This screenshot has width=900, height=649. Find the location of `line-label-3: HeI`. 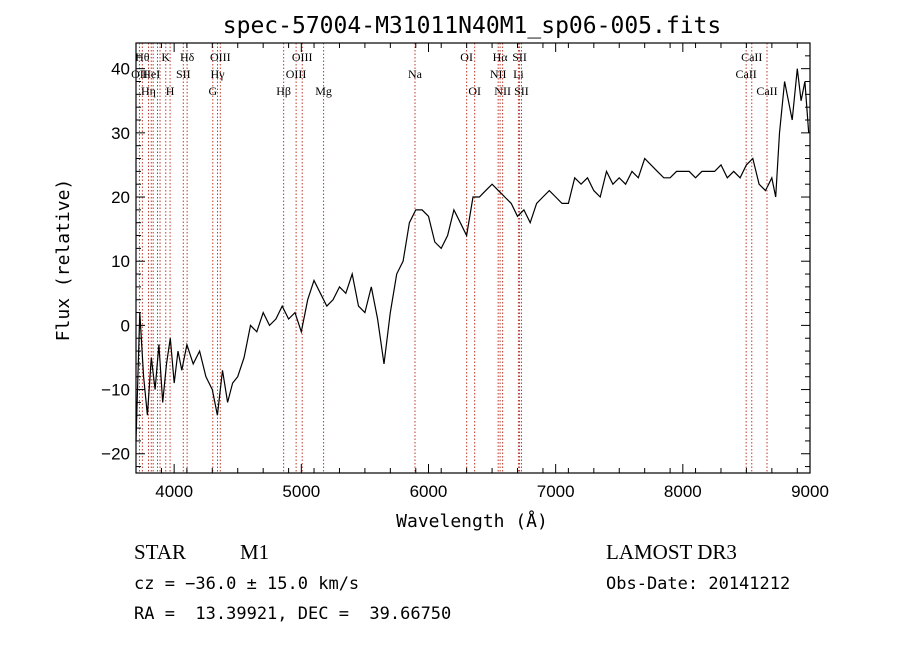

line-label-3: HeI is located at coordinates (151, 74).